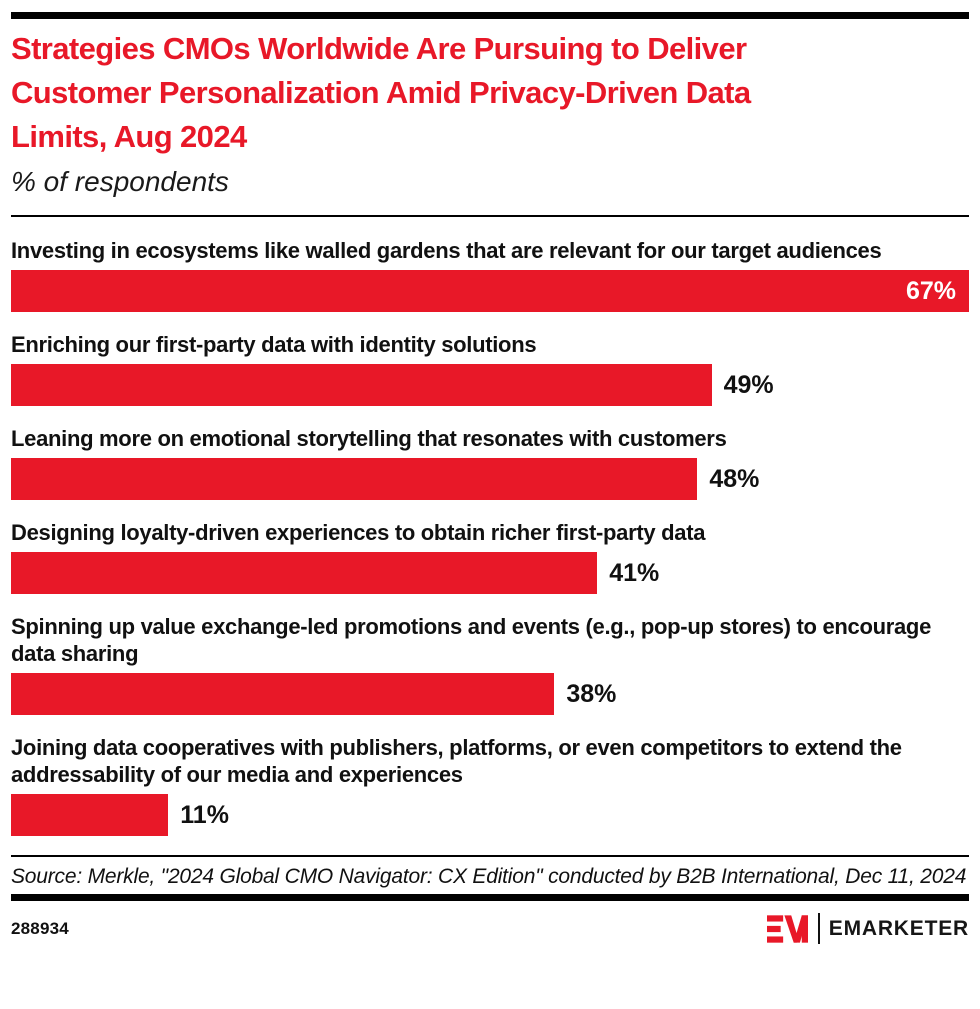  What do you see at coordinates (204, 814) in the screenshot?
I see `bar-value: 11%` at bounding box center [204, 814].